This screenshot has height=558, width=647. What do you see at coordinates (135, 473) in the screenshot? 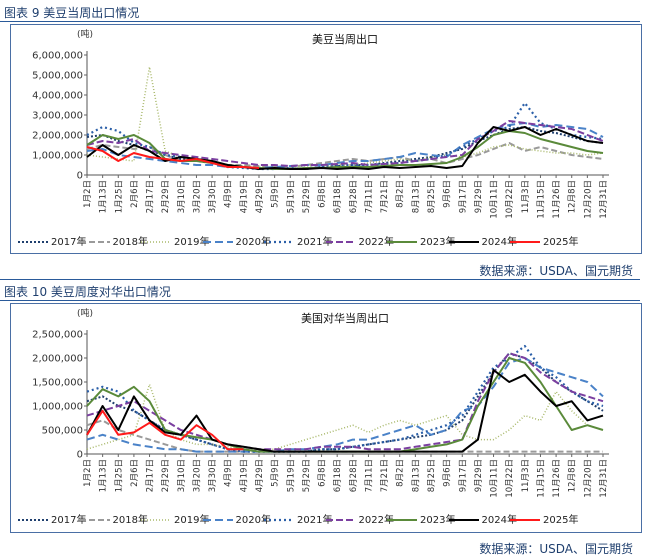
I see `x-tick-label: 2月6日` at bounding box center [135, 473].